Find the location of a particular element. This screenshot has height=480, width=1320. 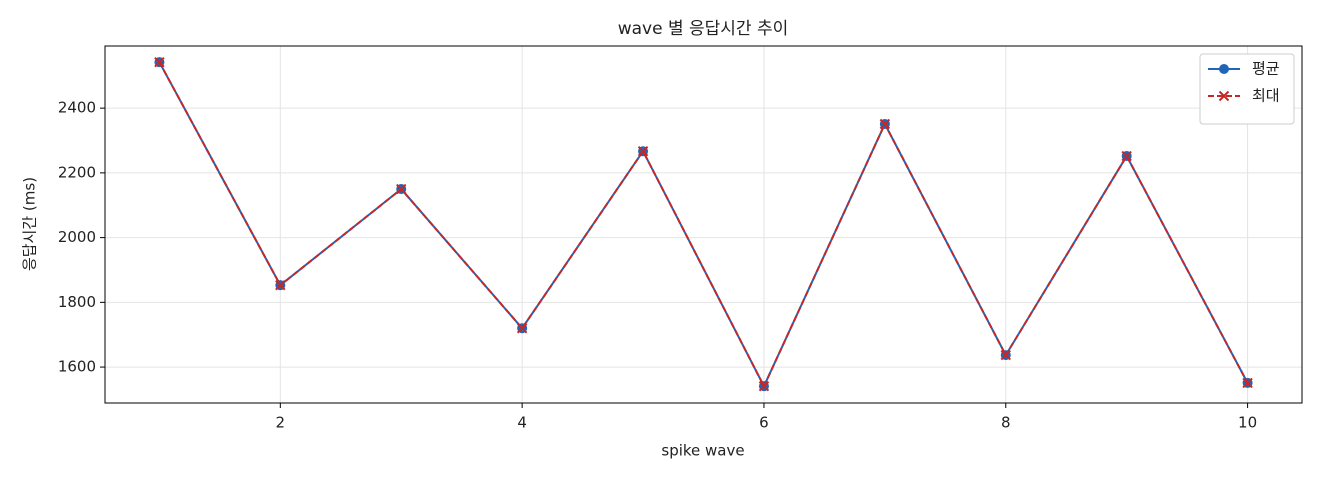

x-tick-label: 10 is located at coordinates (1247, 423).